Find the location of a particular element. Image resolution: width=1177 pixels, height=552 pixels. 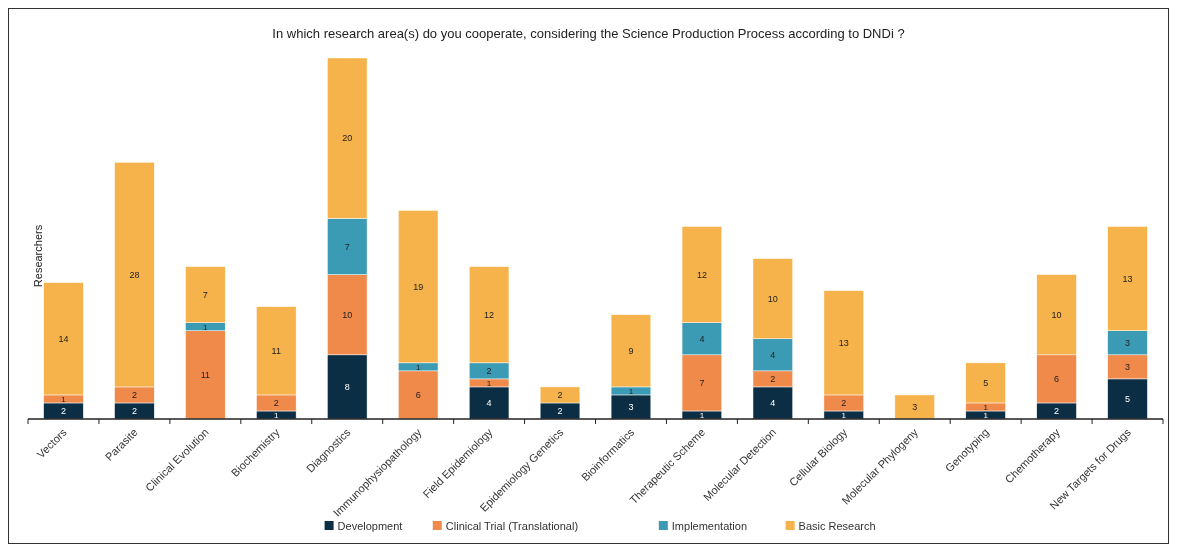

data-label: 8 is located at coordinates (347, 387).